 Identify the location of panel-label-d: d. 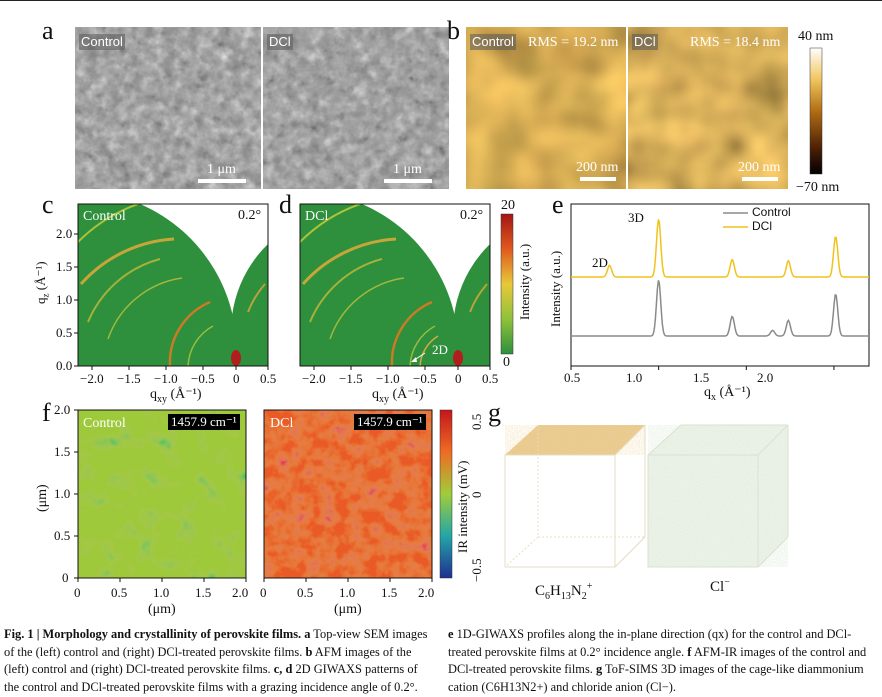
(285, 204).